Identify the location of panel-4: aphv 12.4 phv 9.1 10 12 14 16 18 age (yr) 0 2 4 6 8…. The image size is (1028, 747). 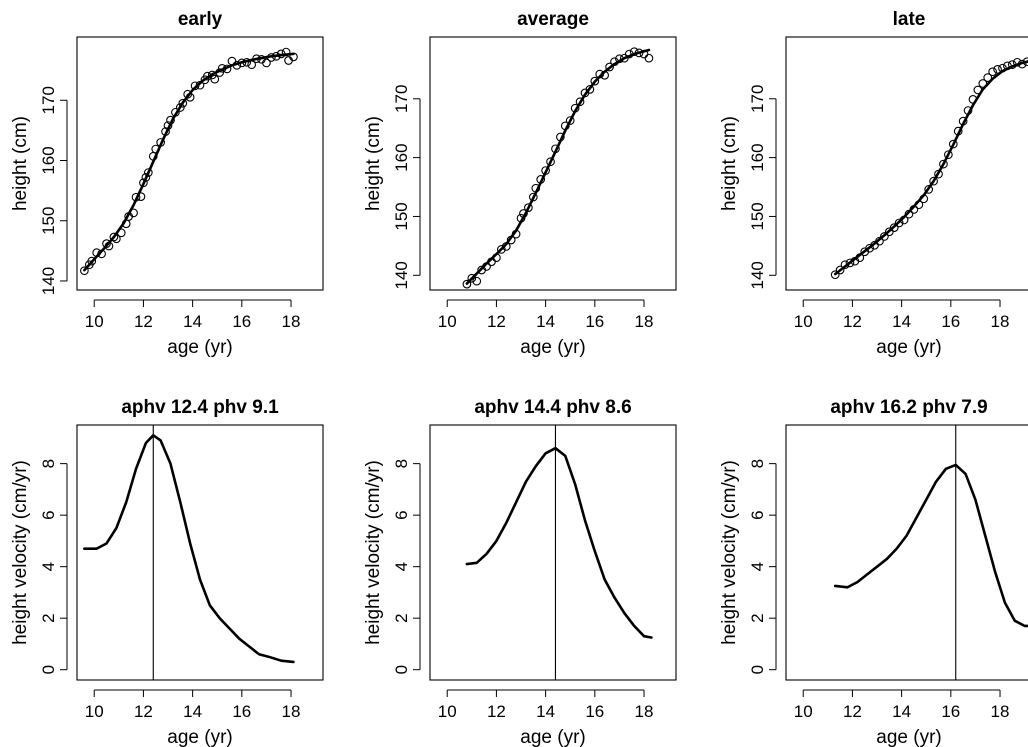
(167, 572).